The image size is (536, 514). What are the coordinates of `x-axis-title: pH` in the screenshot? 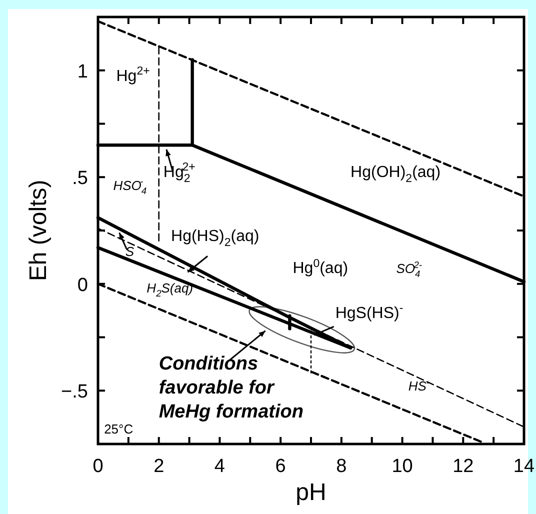 It's located at (311, 492).